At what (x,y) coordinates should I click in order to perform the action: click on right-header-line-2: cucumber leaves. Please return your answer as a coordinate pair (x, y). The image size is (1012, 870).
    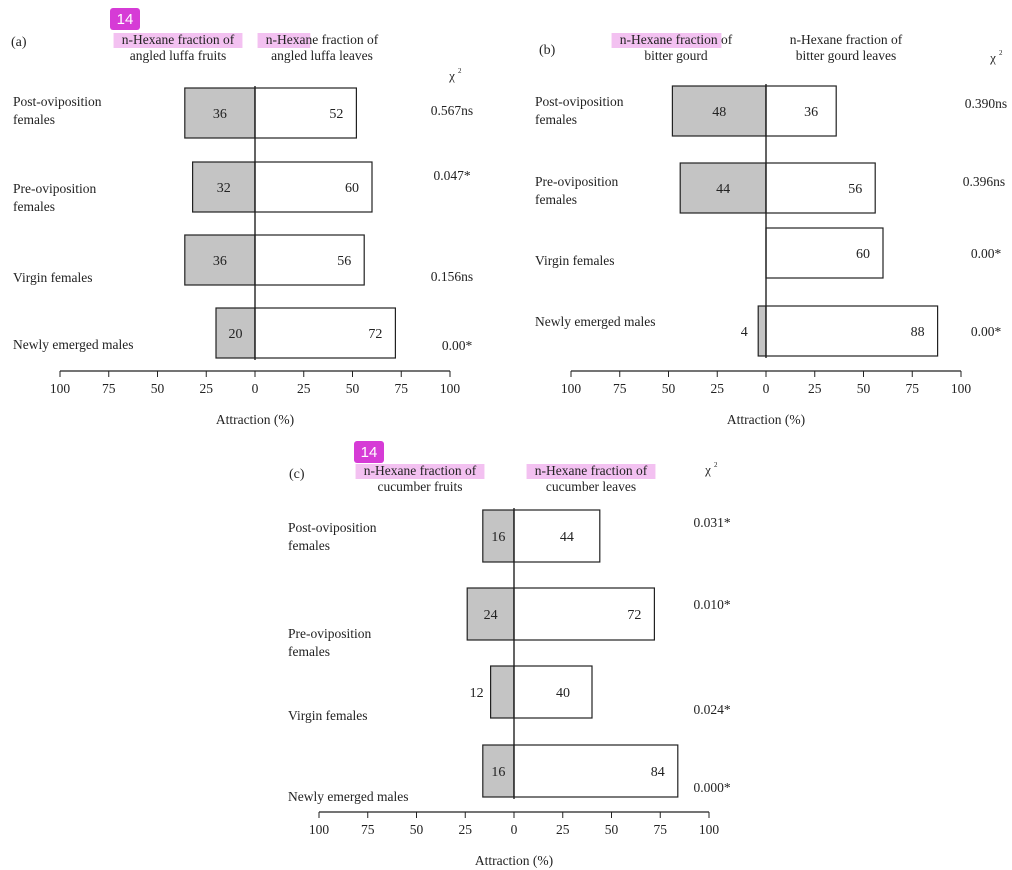
    Looking at the image, I should click on (591, 486).